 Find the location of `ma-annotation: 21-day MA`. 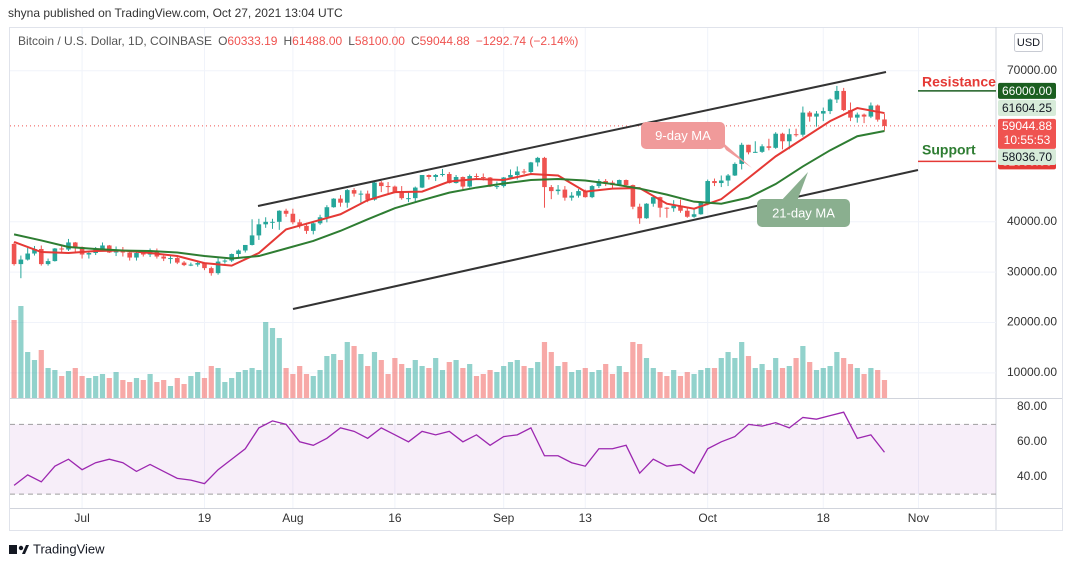

ma-annotation: 21-day MA is located at coordinates (803, 212).